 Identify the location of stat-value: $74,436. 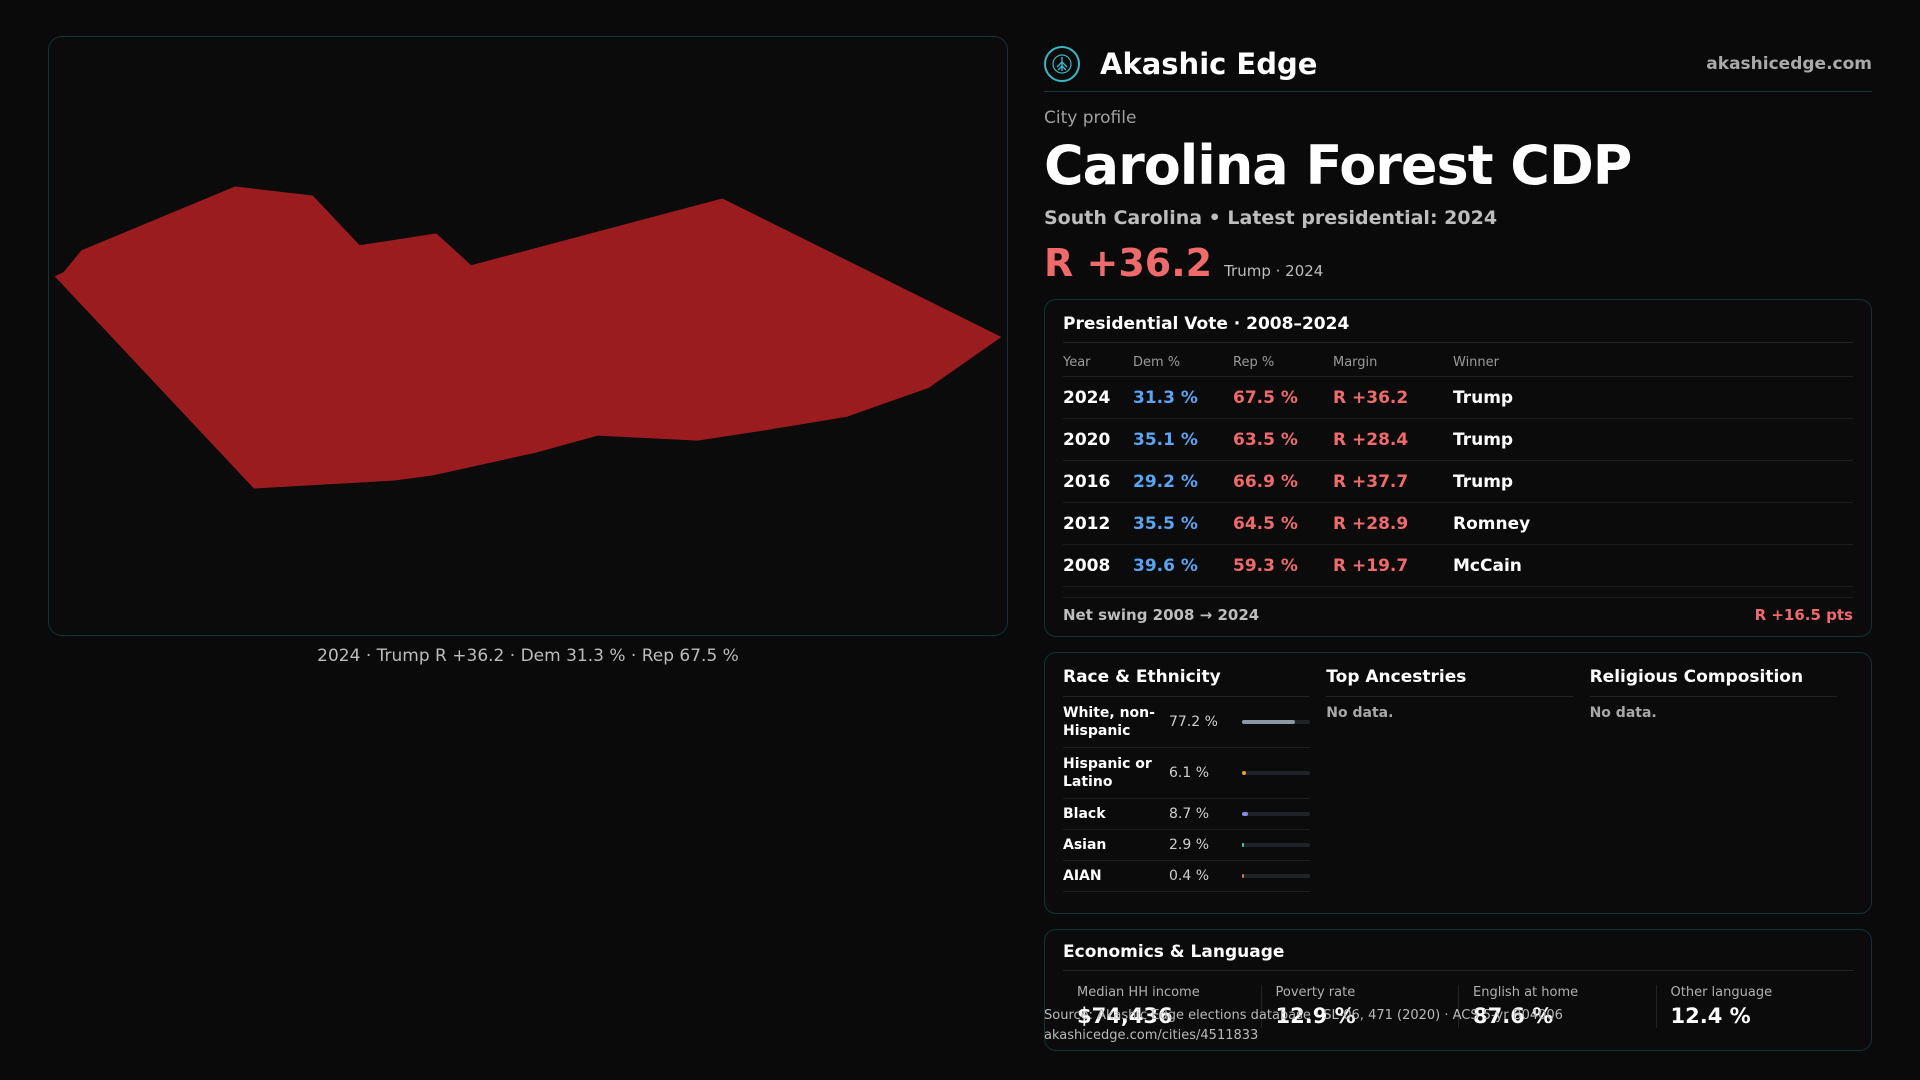
(1125, 1016).